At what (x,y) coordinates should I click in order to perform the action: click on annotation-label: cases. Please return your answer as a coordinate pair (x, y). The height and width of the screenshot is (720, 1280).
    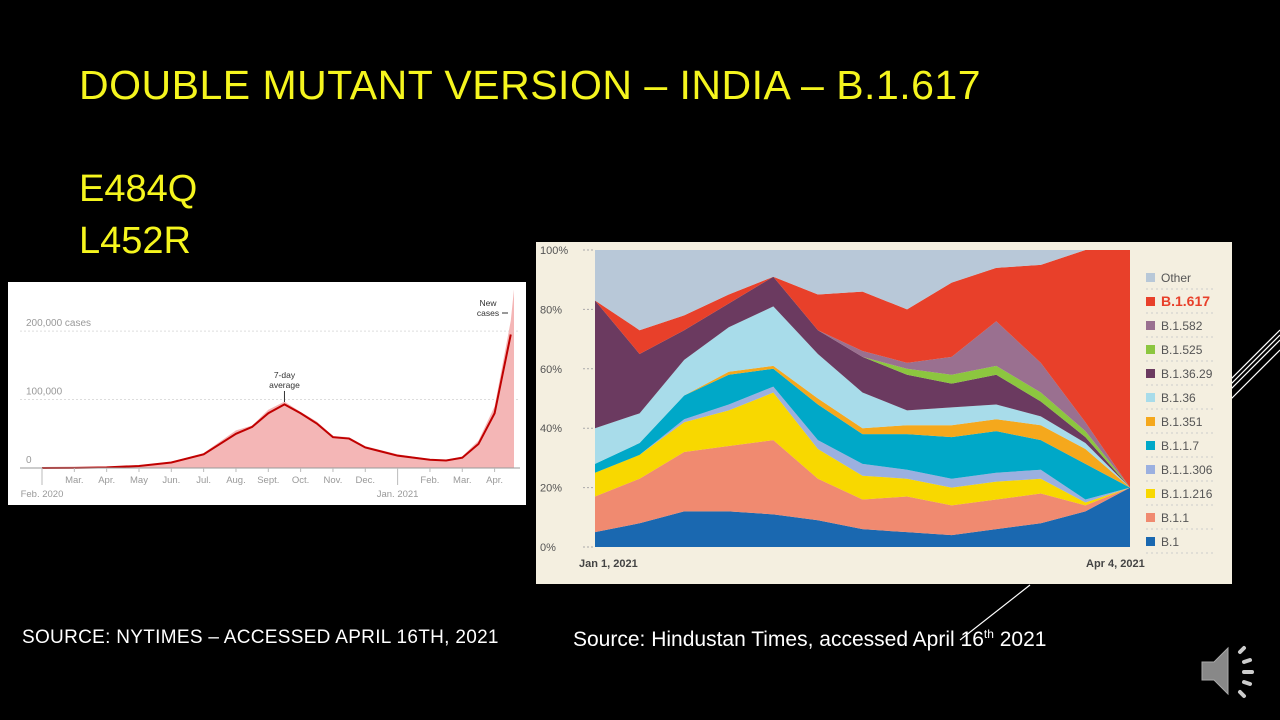
    Looking at the image, I should click on (488, 313).